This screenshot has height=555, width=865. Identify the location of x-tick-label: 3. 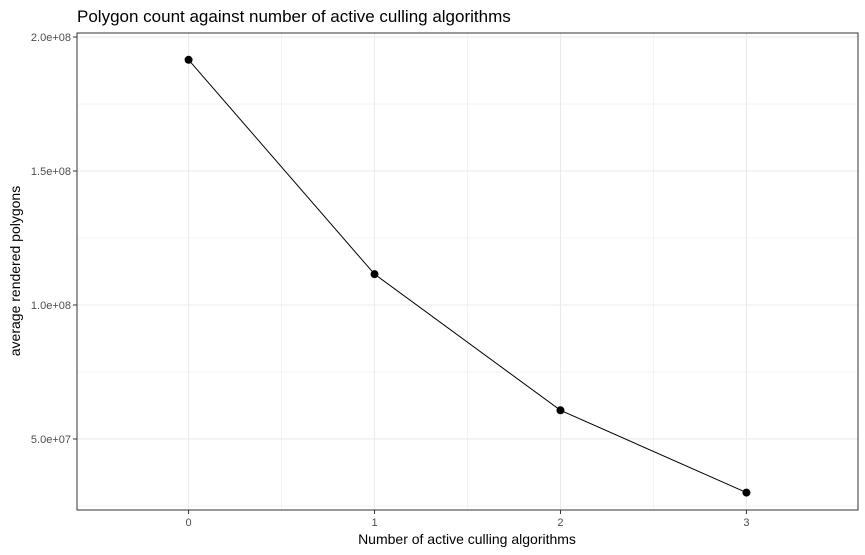
(746, 523).